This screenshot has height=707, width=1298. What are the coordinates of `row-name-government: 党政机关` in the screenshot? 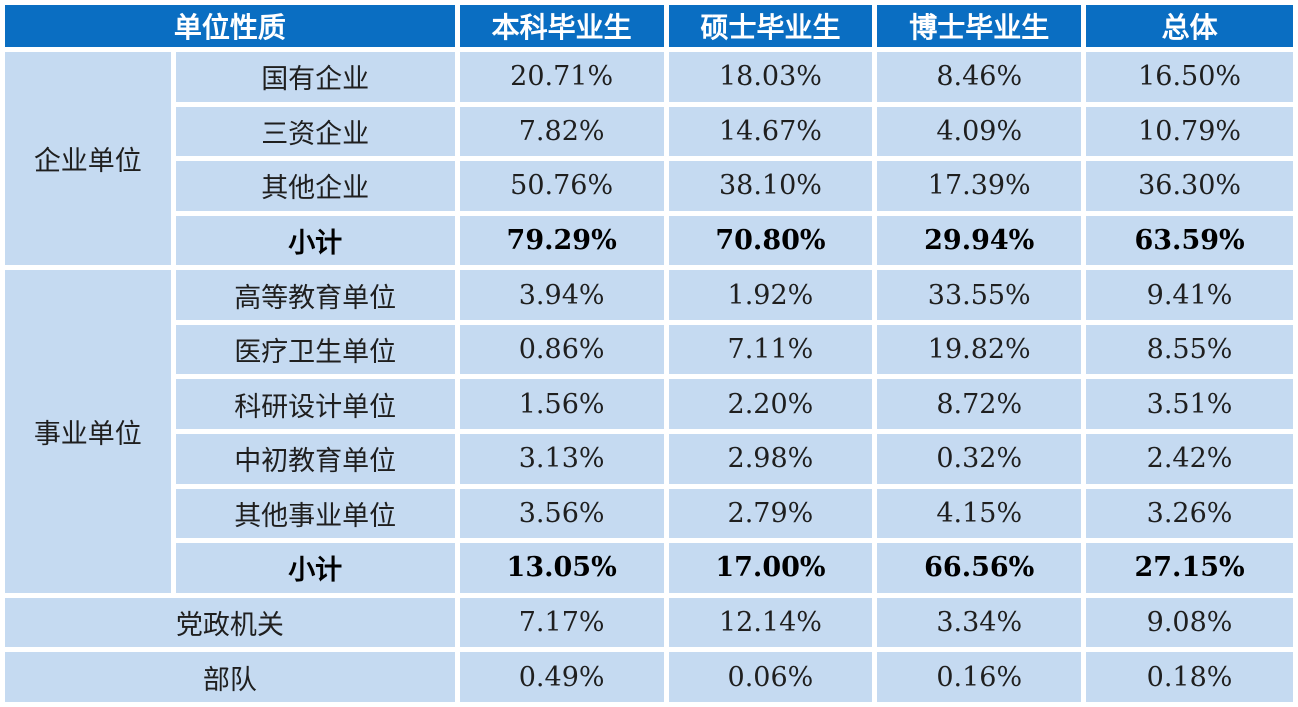 It's located at (230, 622).